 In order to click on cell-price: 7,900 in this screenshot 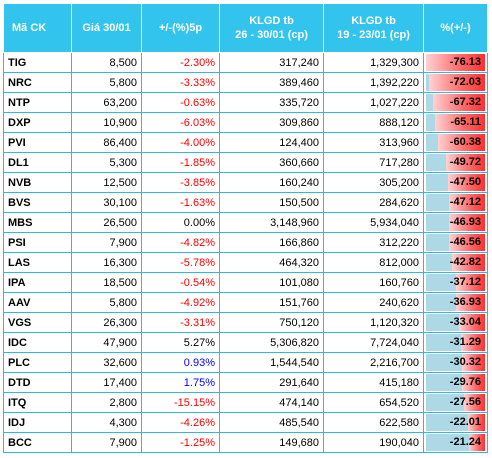, I will do `click(106, 442)`.